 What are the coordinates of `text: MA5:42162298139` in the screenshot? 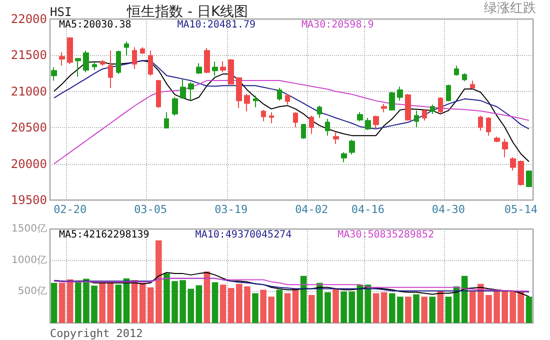 It's located at (104, 235).